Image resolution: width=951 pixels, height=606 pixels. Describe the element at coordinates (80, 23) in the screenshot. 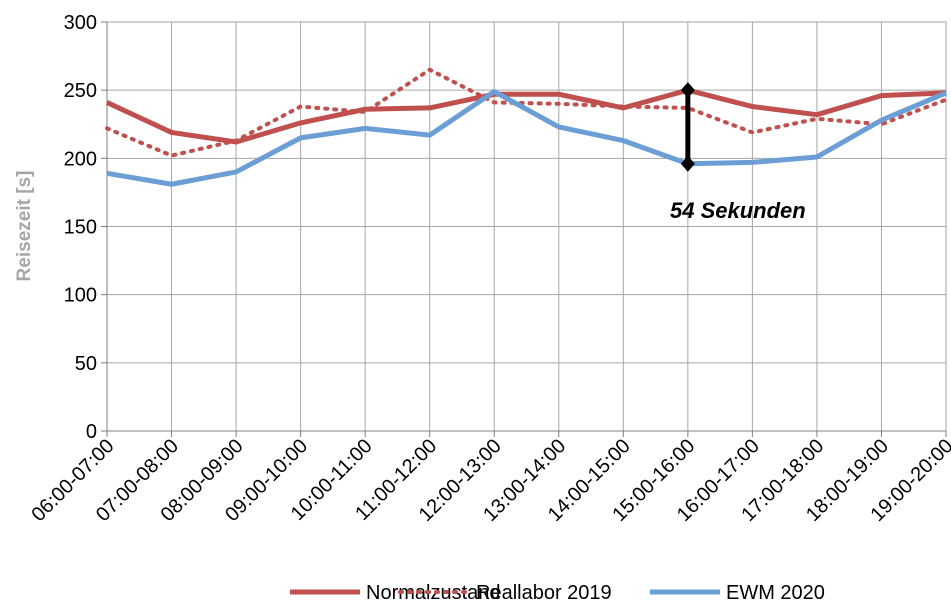

I see `y-tick-label: 300` at that location.